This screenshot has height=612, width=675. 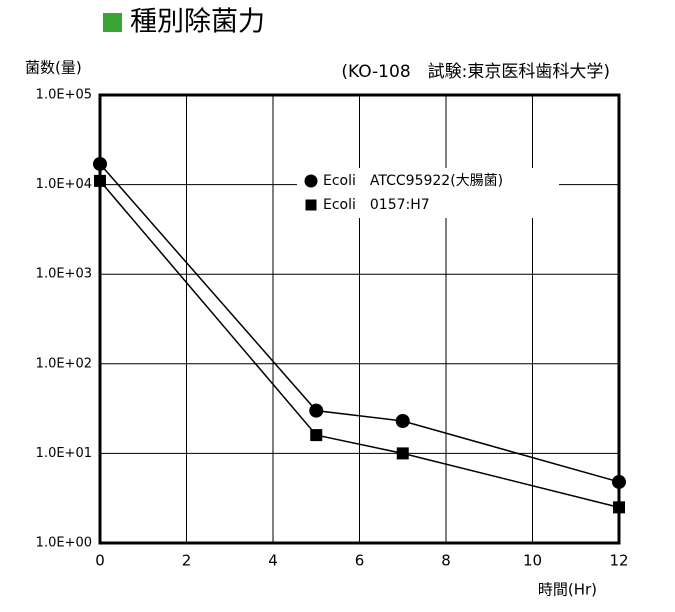 What do you see at coordinates (376, 205) in the screenshot?
I see `legend-label: Ecoli 0157:H7` at bounding box center [376, 205].